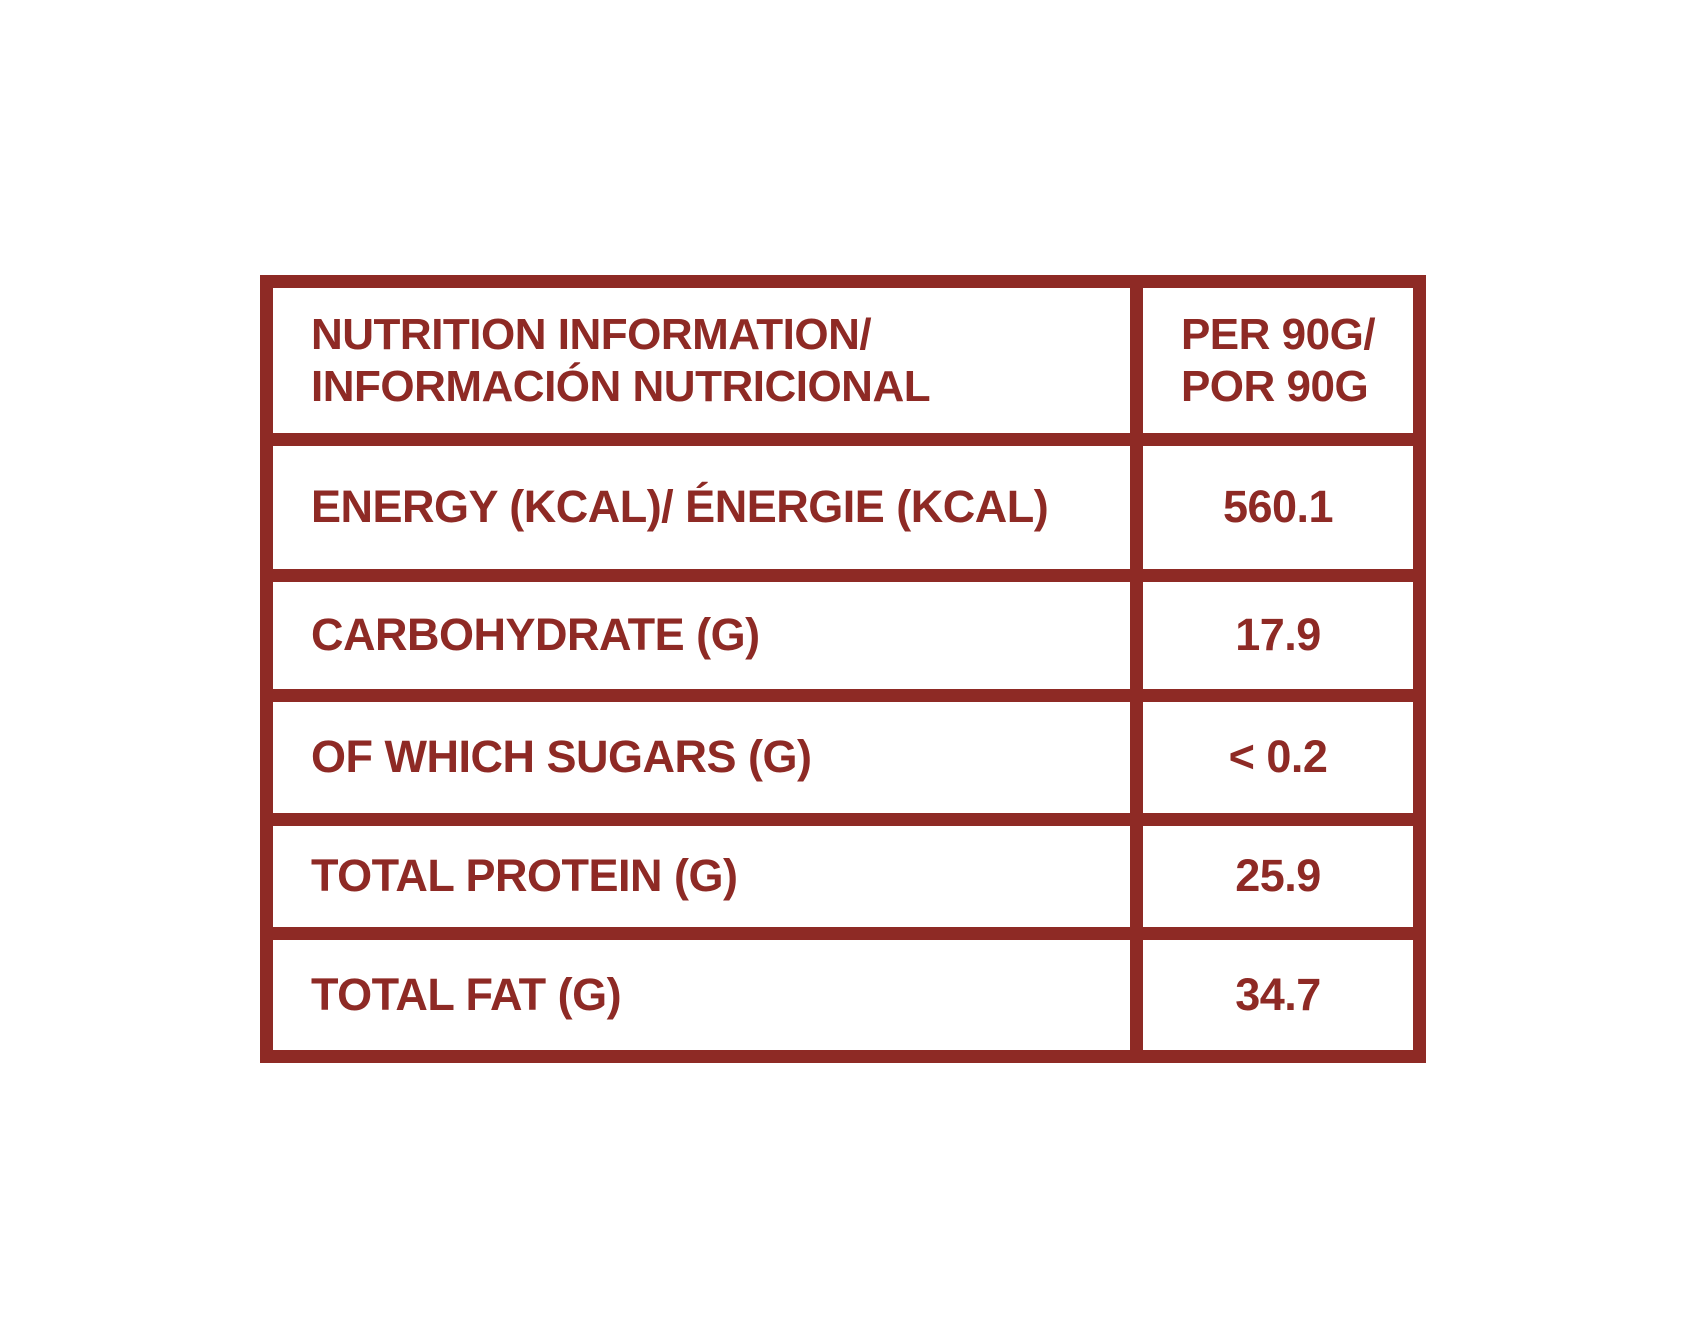  Describe the element at coordinates (1278, 995) in the screenshot. I see `row-value-fat: 34.7` at that location.